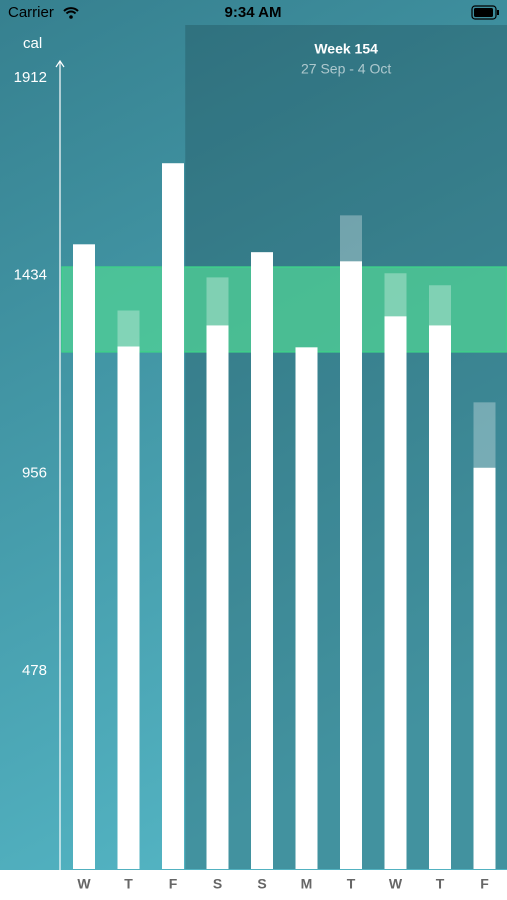 Image resolution: width=507 pixels, height=900 pixels. Describe the element at coordinates (253, 12) in the screenshot. I see `time: 9:34 AM` at that location.